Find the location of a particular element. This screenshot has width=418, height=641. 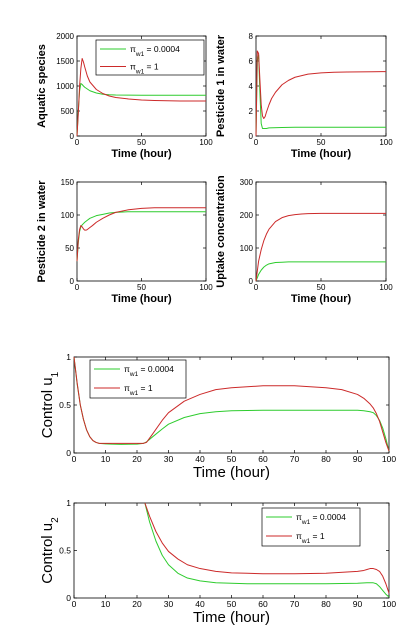

y-tick-label: 2 is located at coordinates (251, 111).